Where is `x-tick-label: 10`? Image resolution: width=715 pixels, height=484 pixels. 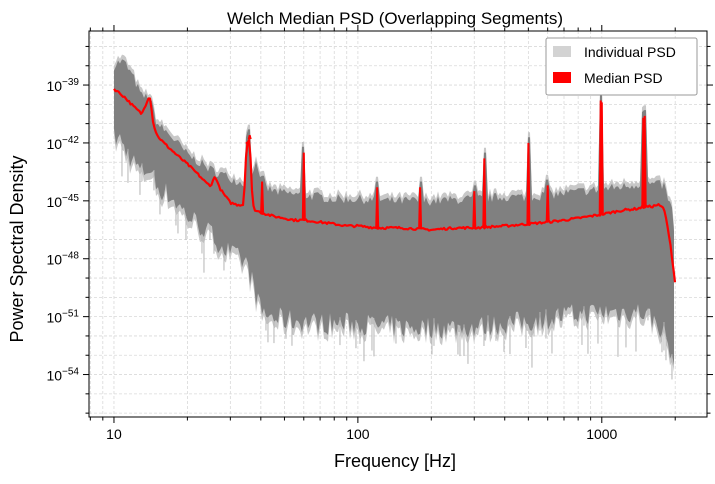
x-tick-label: 10 is located at coordinates (114, 434).